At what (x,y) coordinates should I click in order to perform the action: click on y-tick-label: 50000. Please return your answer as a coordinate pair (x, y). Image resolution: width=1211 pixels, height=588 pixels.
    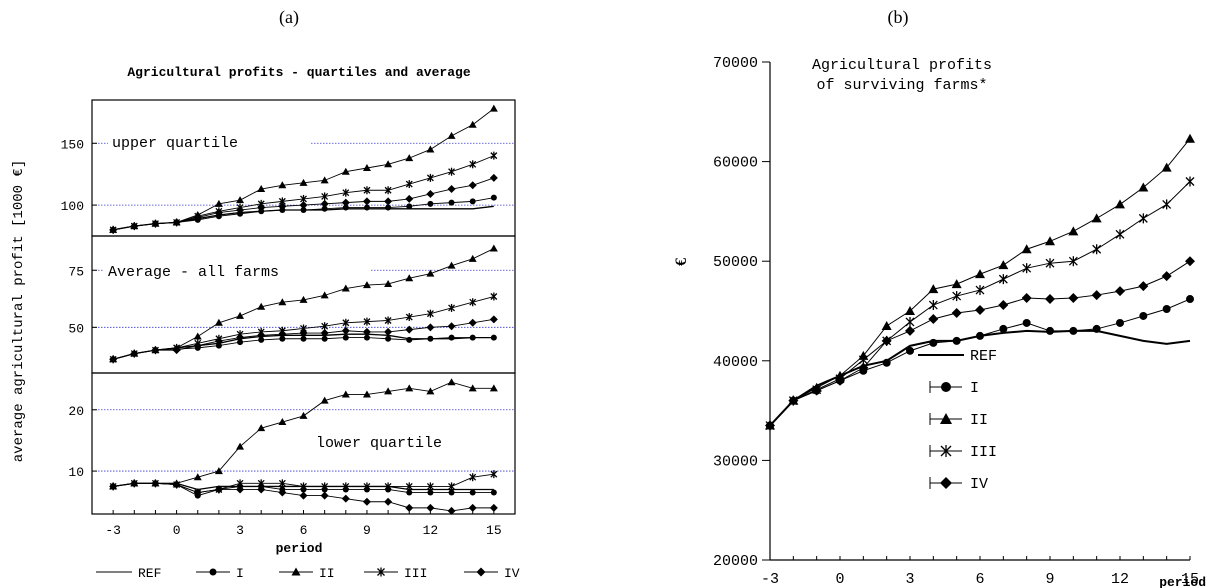
    Looking at the image, I should click on (735, 262).